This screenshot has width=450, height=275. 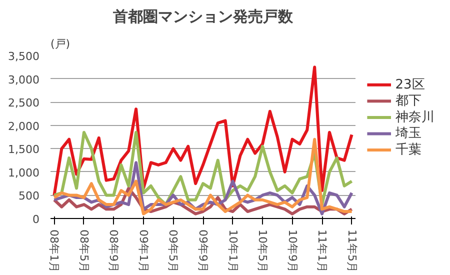 What do you see at coordinates (24, 149) in the screenshot?
I see `y-tick-label: 1,500` at bounding box center [24, 149].